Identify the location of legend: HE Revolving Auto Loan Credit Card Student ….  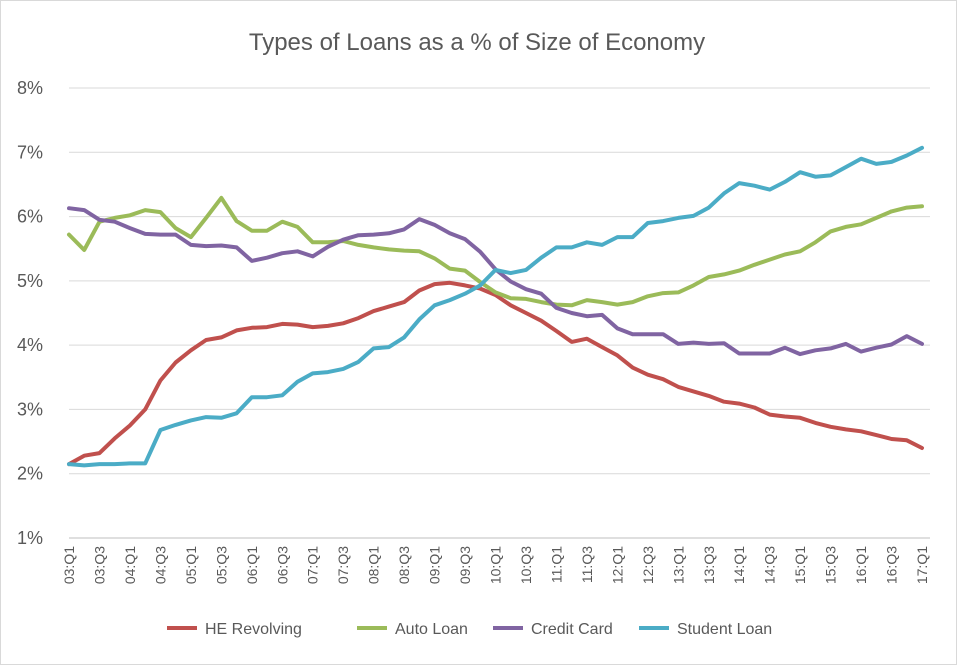
(469, 629).